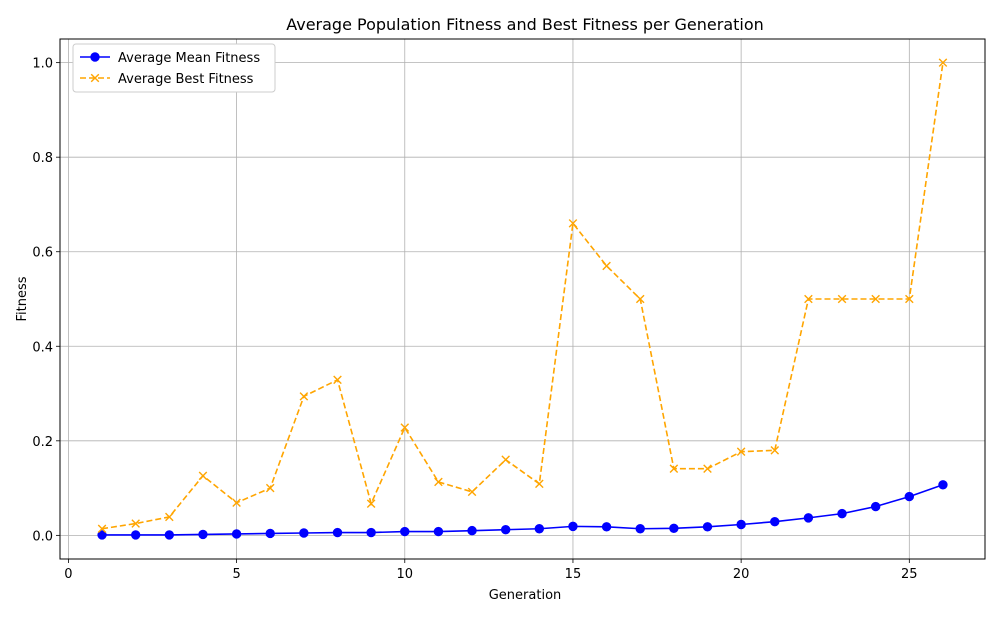 The width and height of the screenshot is (1000, 619). Describe the element at coordinates (909, 574) in the screenshot. I see `x-tick-label: 25` at that location.